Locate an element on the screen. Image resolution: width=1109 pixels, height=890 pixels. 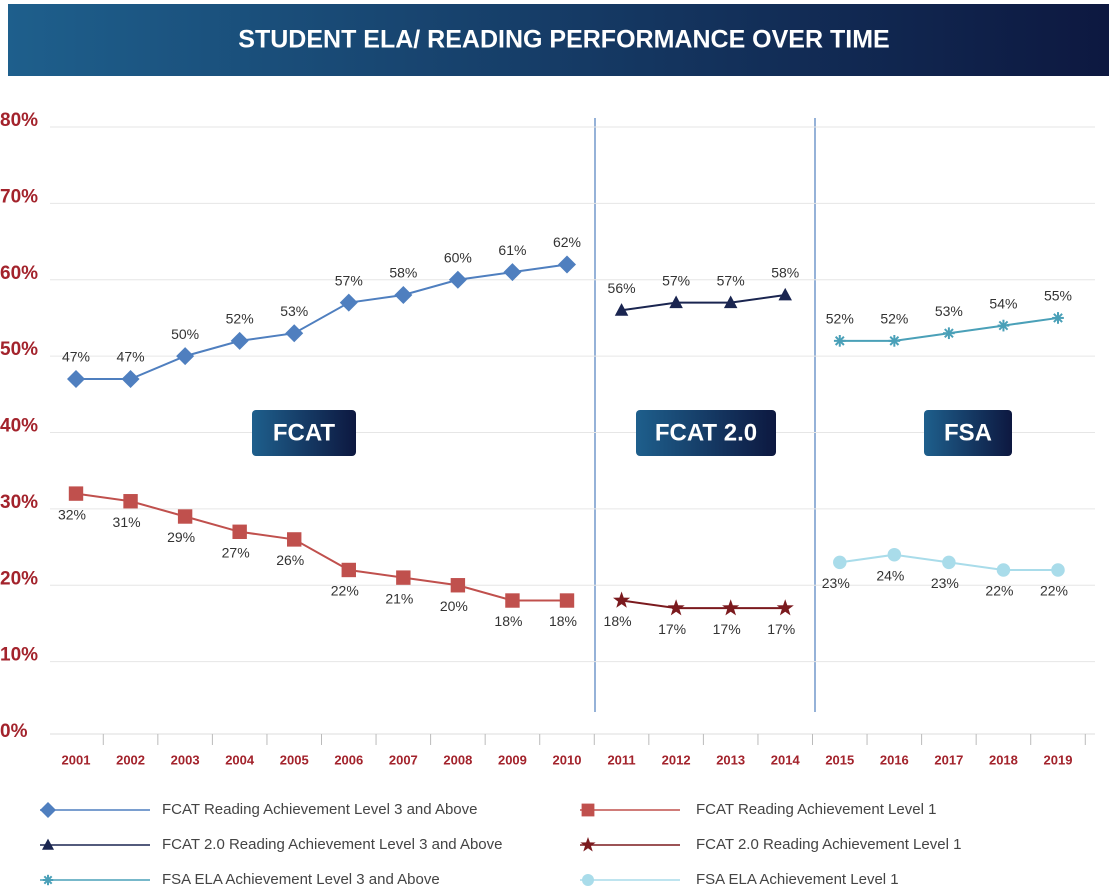
x-tick-label: 2015 is located at coordinates (839, 759).